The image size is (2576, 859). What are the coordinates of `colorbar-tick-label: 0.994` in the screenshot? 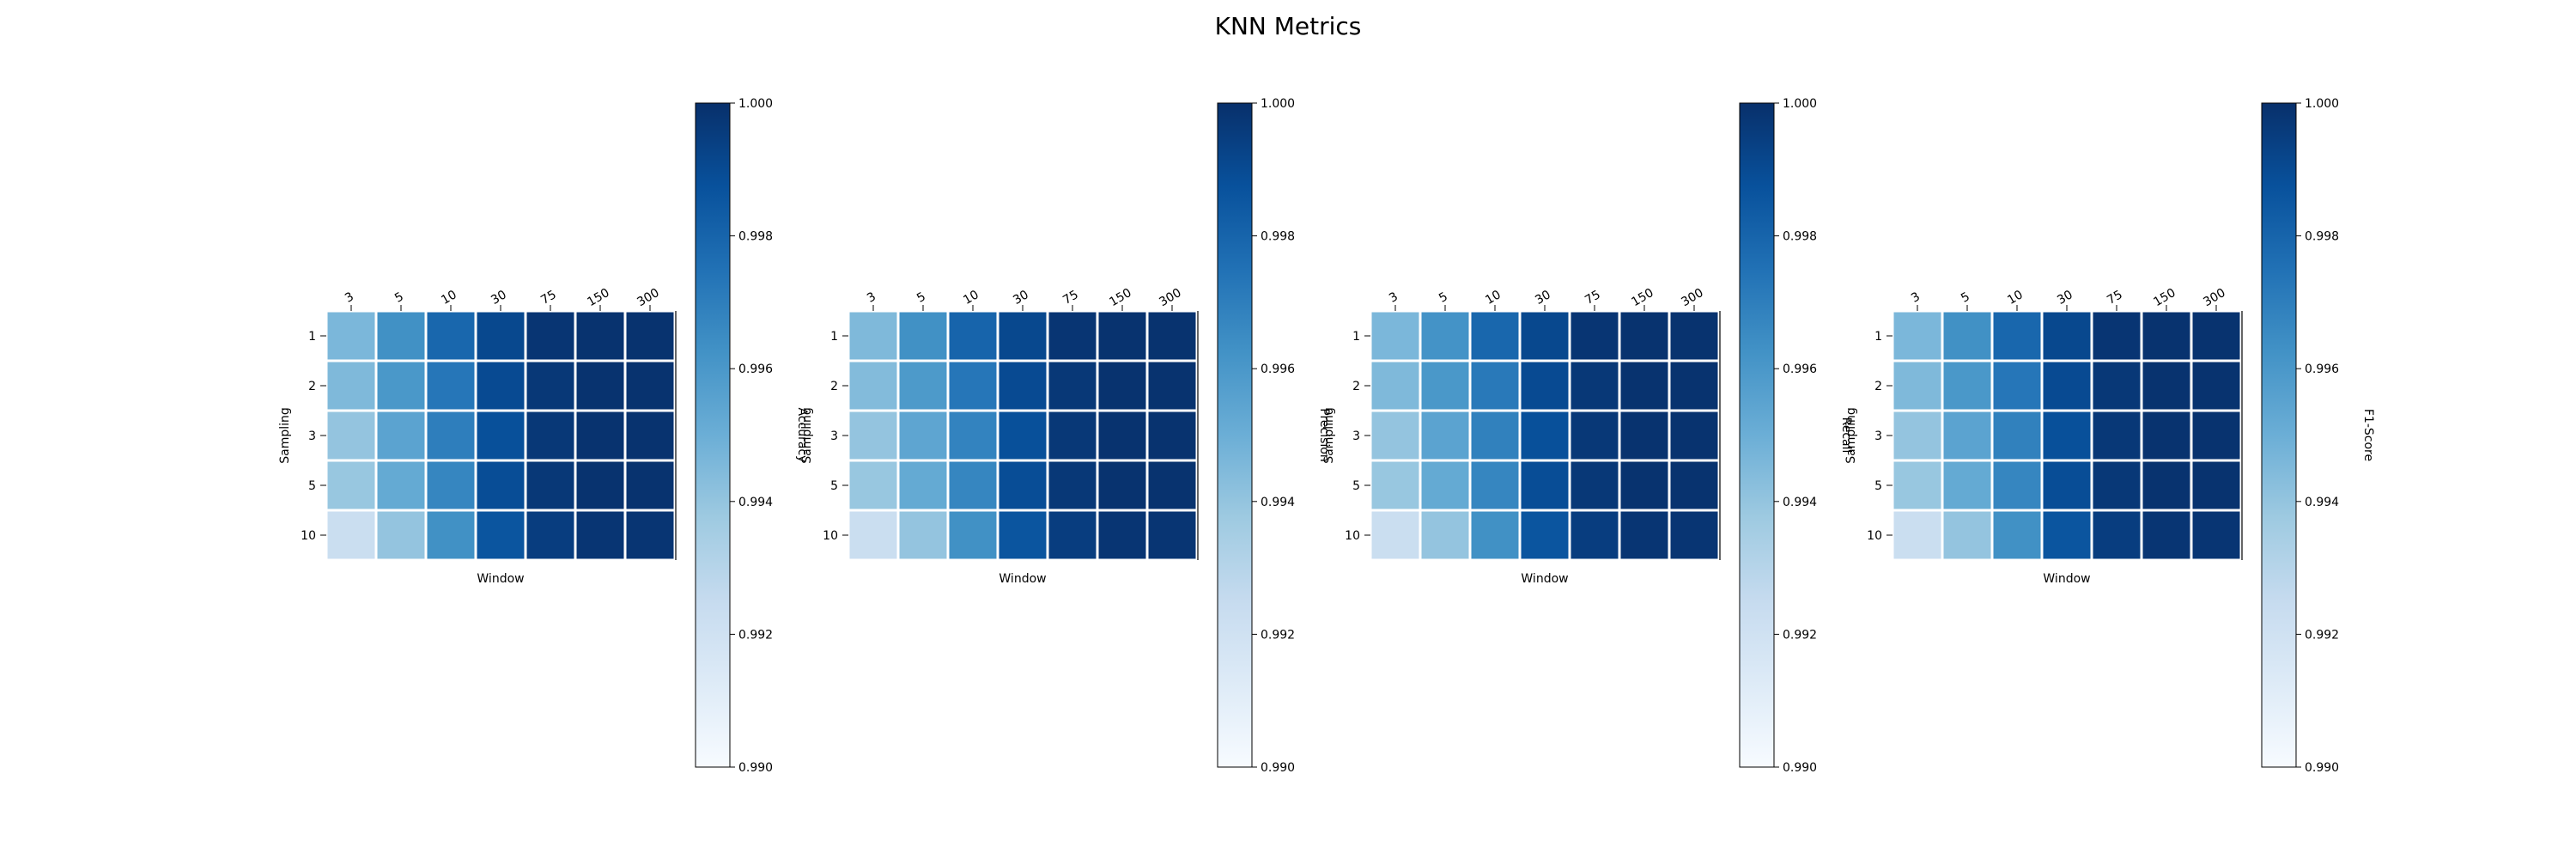 It's located at (1278, 503).